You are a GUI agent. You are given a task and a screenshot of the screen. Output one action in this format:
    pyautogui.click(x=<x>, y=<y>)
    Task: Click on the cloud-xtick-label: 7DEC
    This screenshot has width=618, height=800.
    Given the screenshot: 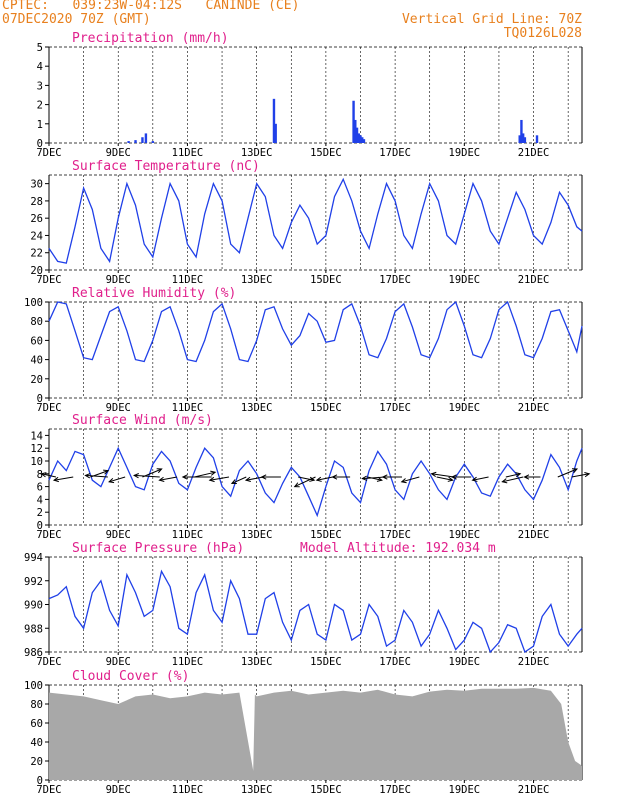 What is the action you would take?
    pyautogui.click(x=48, y=790)
    